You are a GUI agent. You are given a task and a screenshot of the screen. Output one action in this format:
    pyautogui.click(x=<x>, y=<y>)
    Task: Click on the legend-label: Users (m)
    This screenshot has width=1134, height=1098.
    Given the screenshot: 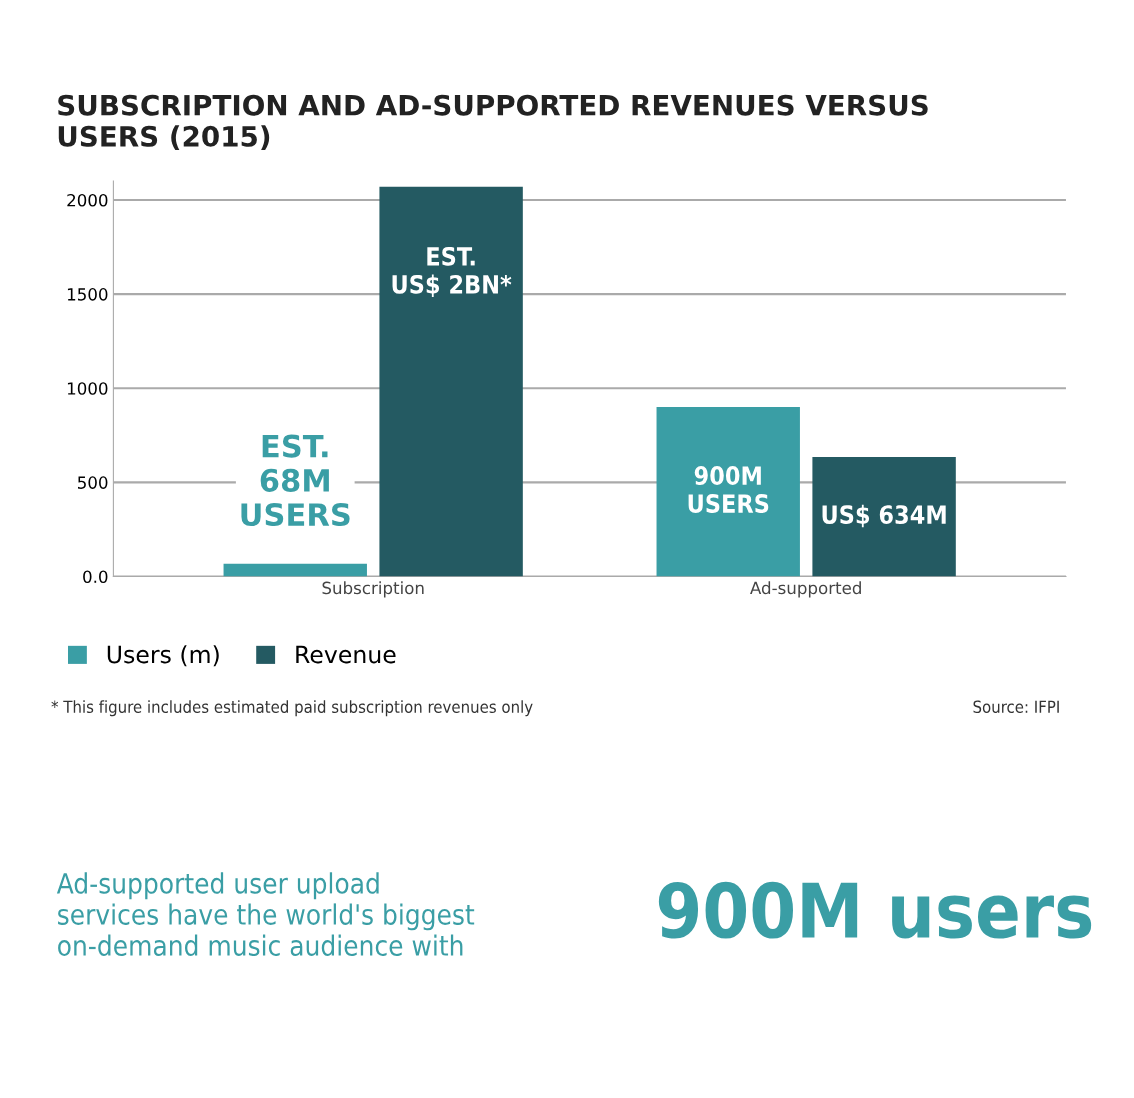 What is the action you would take?
    pyautogui.click(x=163, y=656)
    